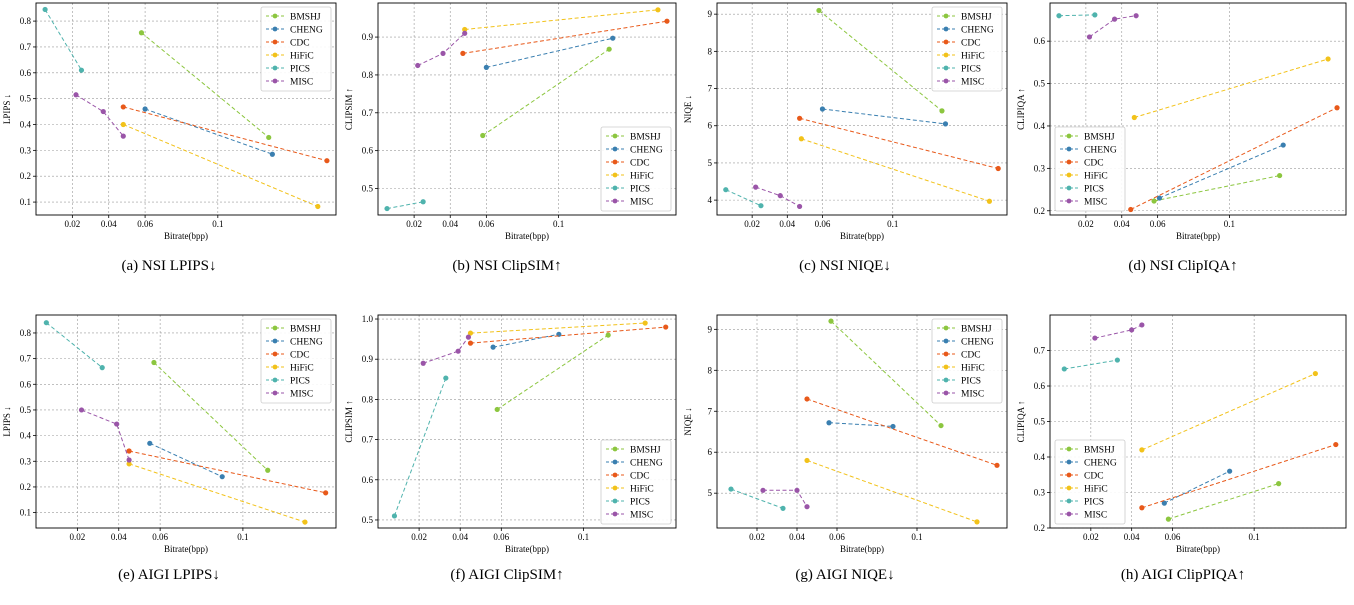 The height and width of the screenshot is (605, 1354). I want to click on y-axis-label: CLIPSIM ↑, so click(349, 109).